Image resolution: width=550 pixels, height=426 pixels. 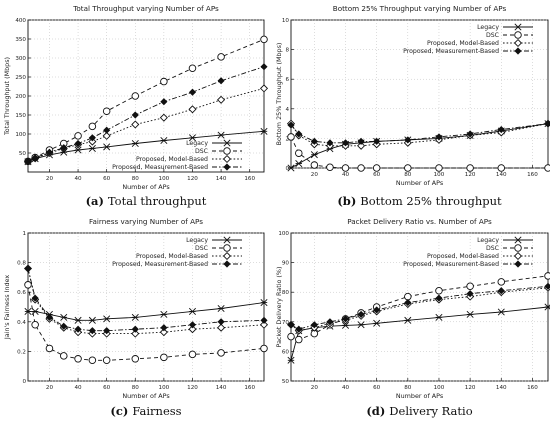 What do you see at coordinates (532, 175) in the screenshot?
I see `x-tick-label: 160` at bounding box center [532, 175].